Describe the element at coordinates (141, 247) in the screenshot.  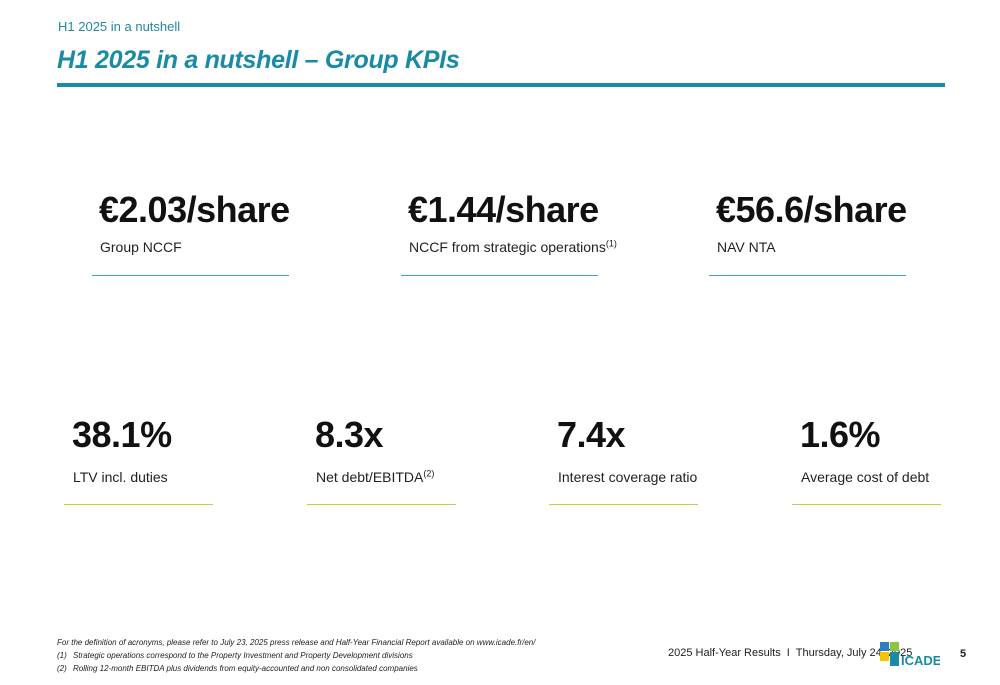
I see `kpi-label: Group NCCF` at that location.